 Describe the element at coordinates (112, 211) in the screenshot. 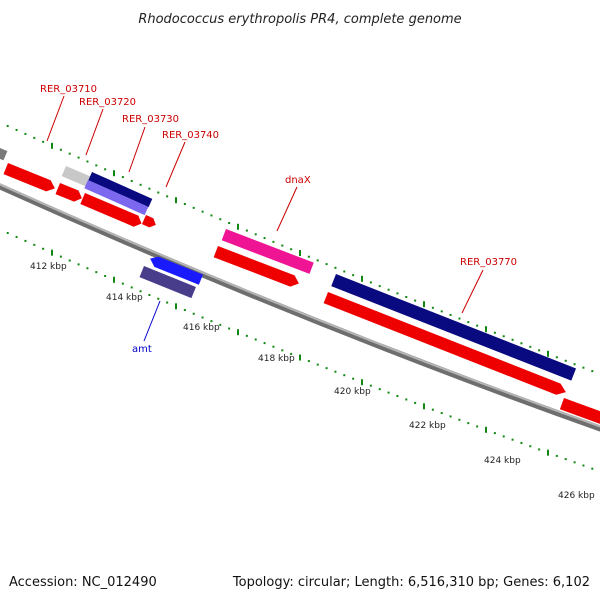

I see `gene-rer-03740-red` at that location.